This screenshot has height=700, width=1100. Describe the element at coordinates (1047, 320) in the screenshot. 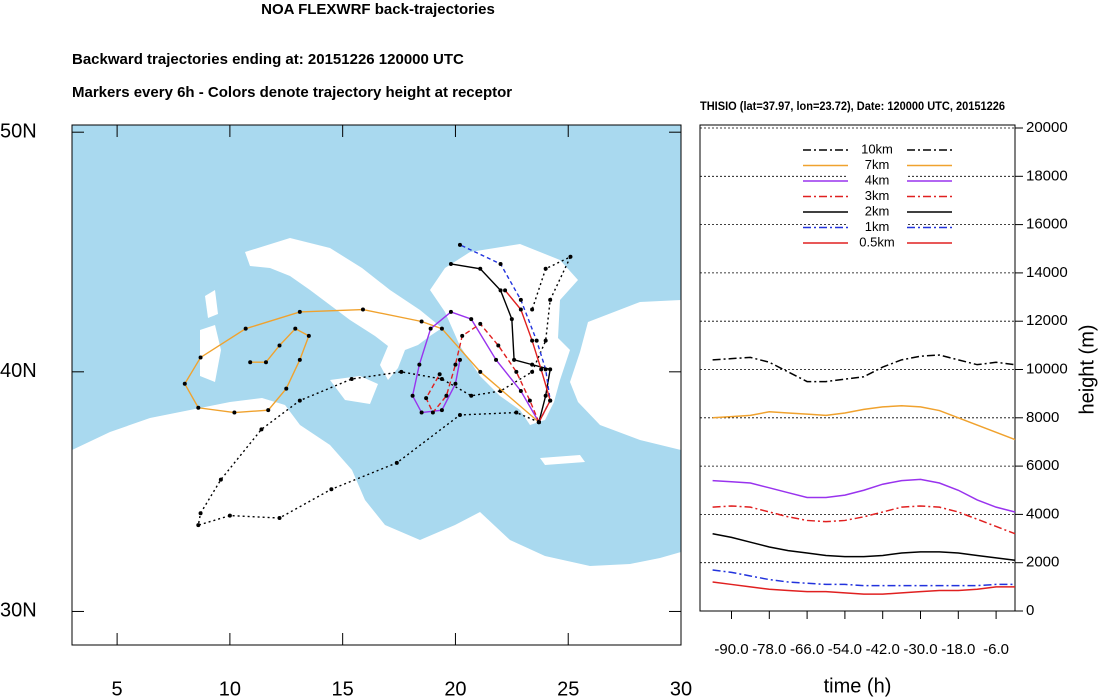

I see `y-tick-label: 12000` at that location.